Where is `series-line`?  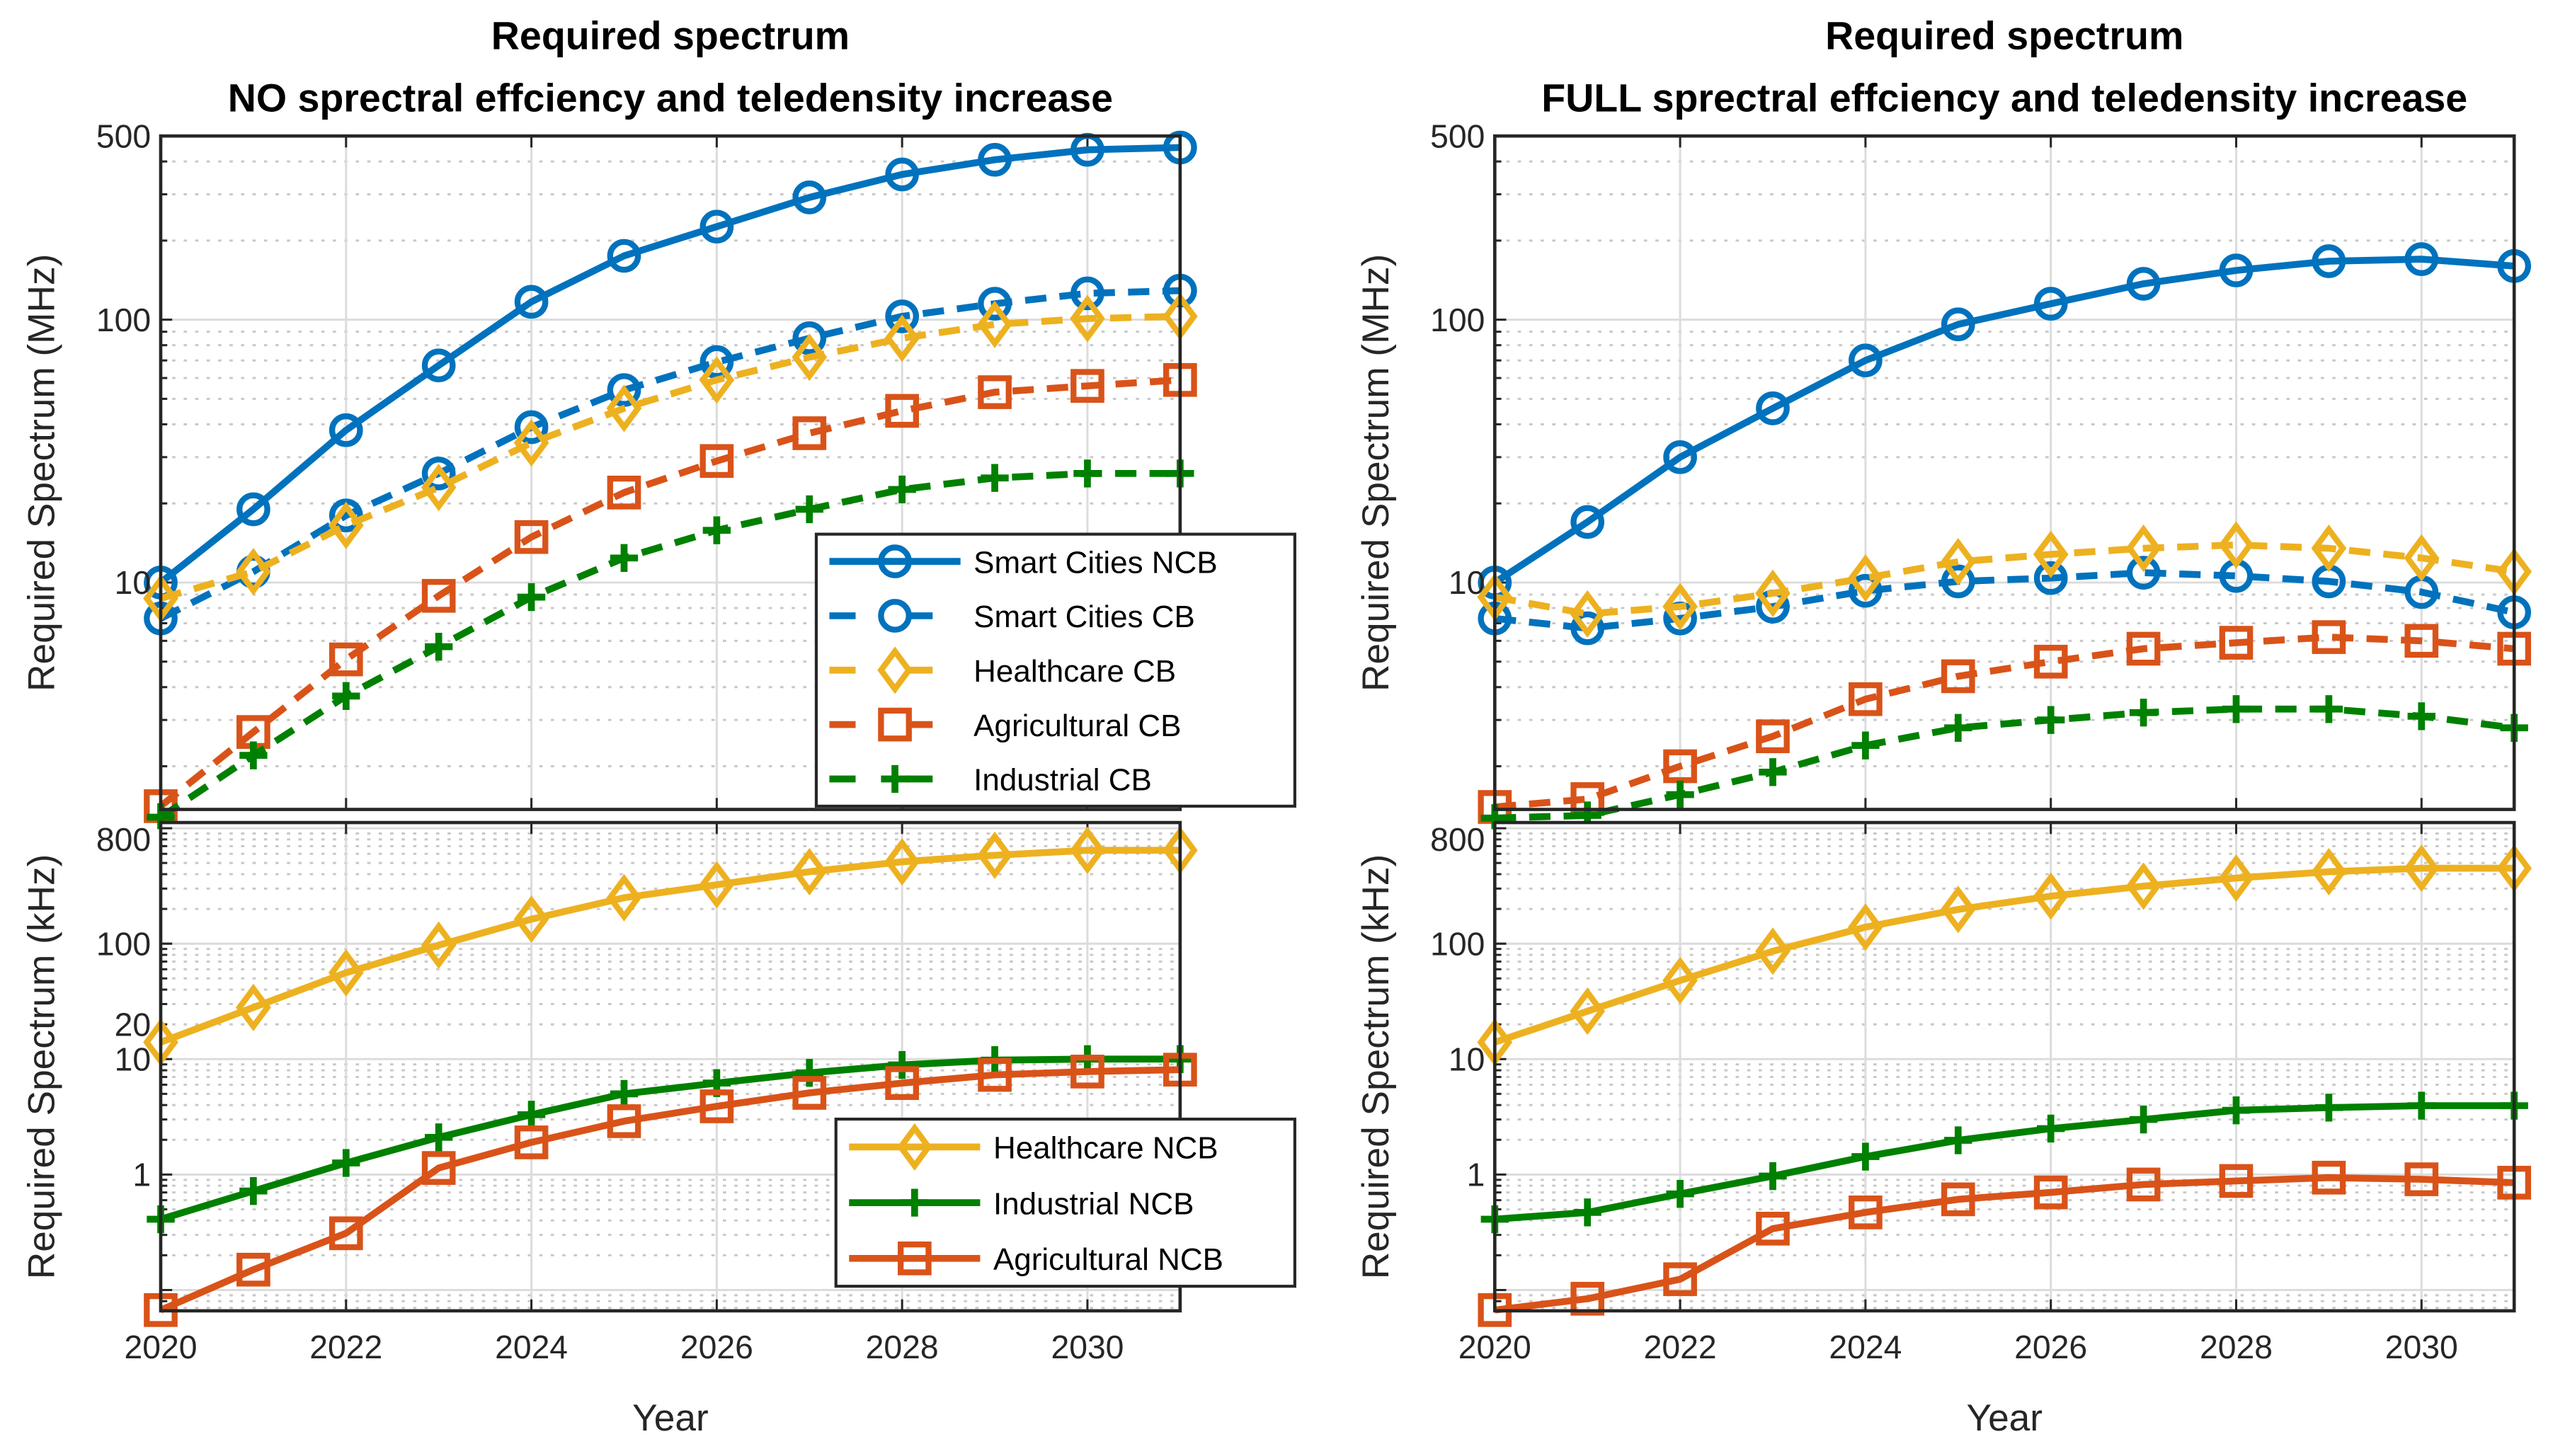 series-line is located at coordinates (2005, 1162).